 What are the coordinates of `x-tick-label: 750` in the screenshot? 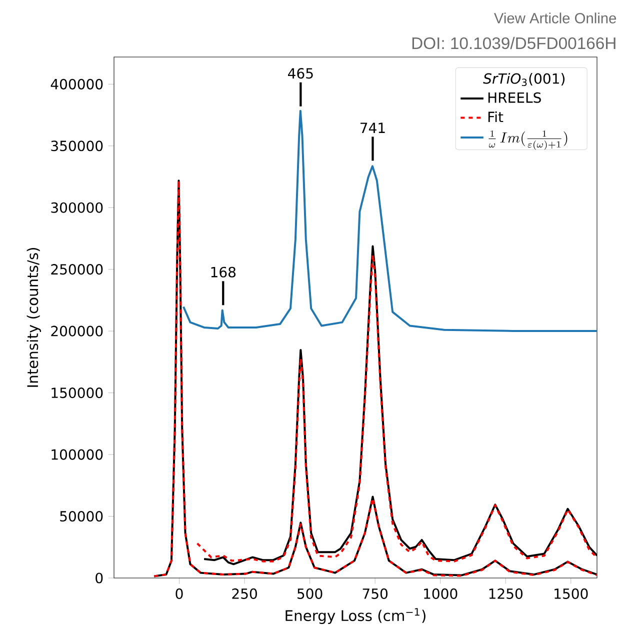 It's located at (375, 593).